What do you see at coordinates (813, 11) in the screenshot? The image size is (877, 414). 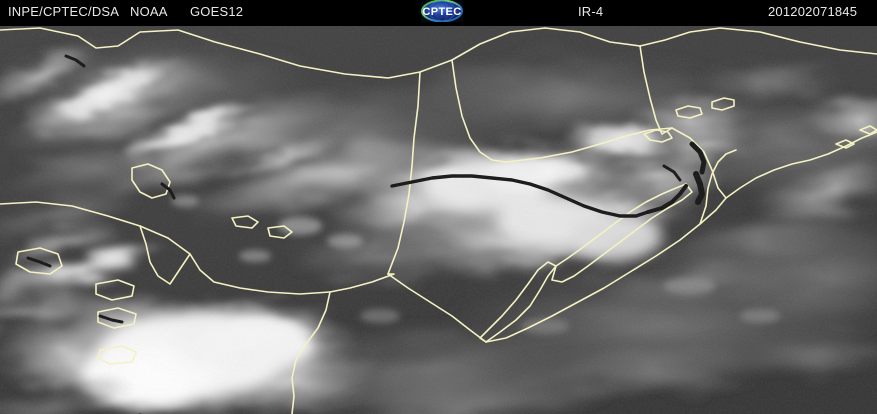 I see `timestamp-label: 201202071845` at bounding box center [813, 11].